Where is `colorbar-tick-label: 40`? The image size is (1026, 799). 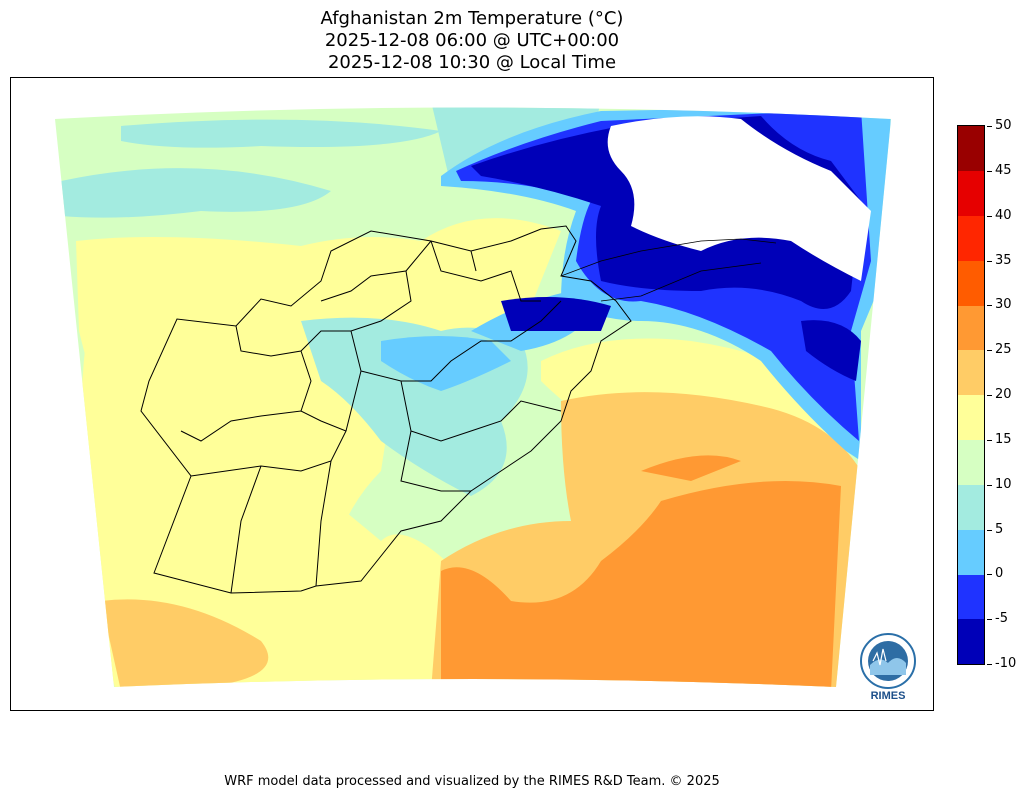
colorbar-tick-label: 40 is located at coordinates (1003, 215).